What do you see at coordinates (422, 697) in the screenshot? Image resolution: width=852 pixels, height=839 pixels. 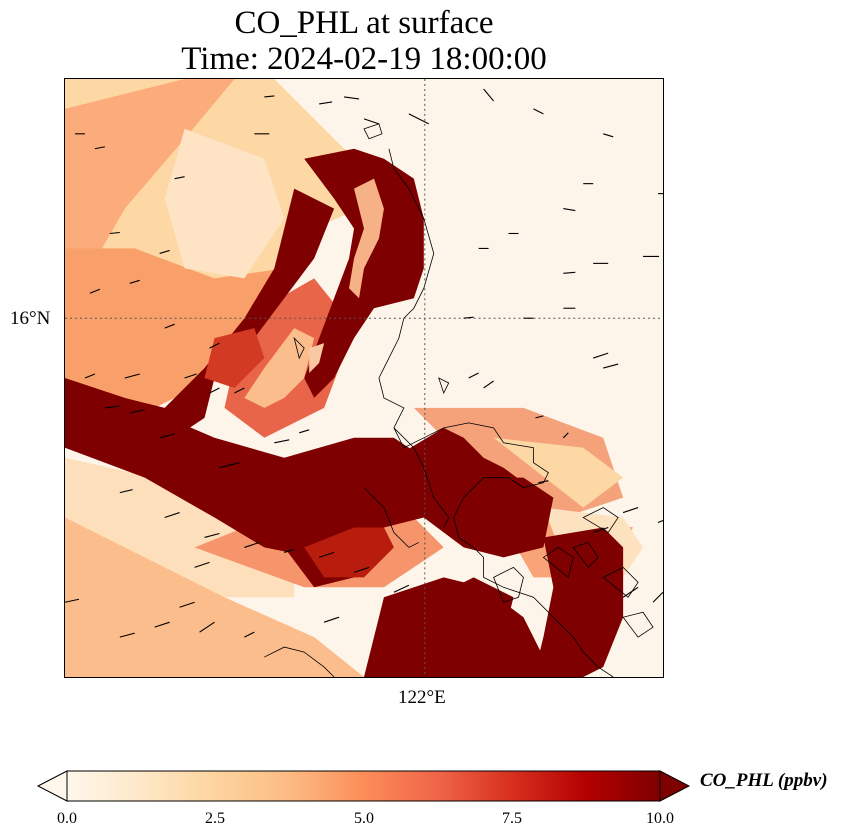 I see `longitude-tick-label: 122°E` at bounding box center [422, 697].